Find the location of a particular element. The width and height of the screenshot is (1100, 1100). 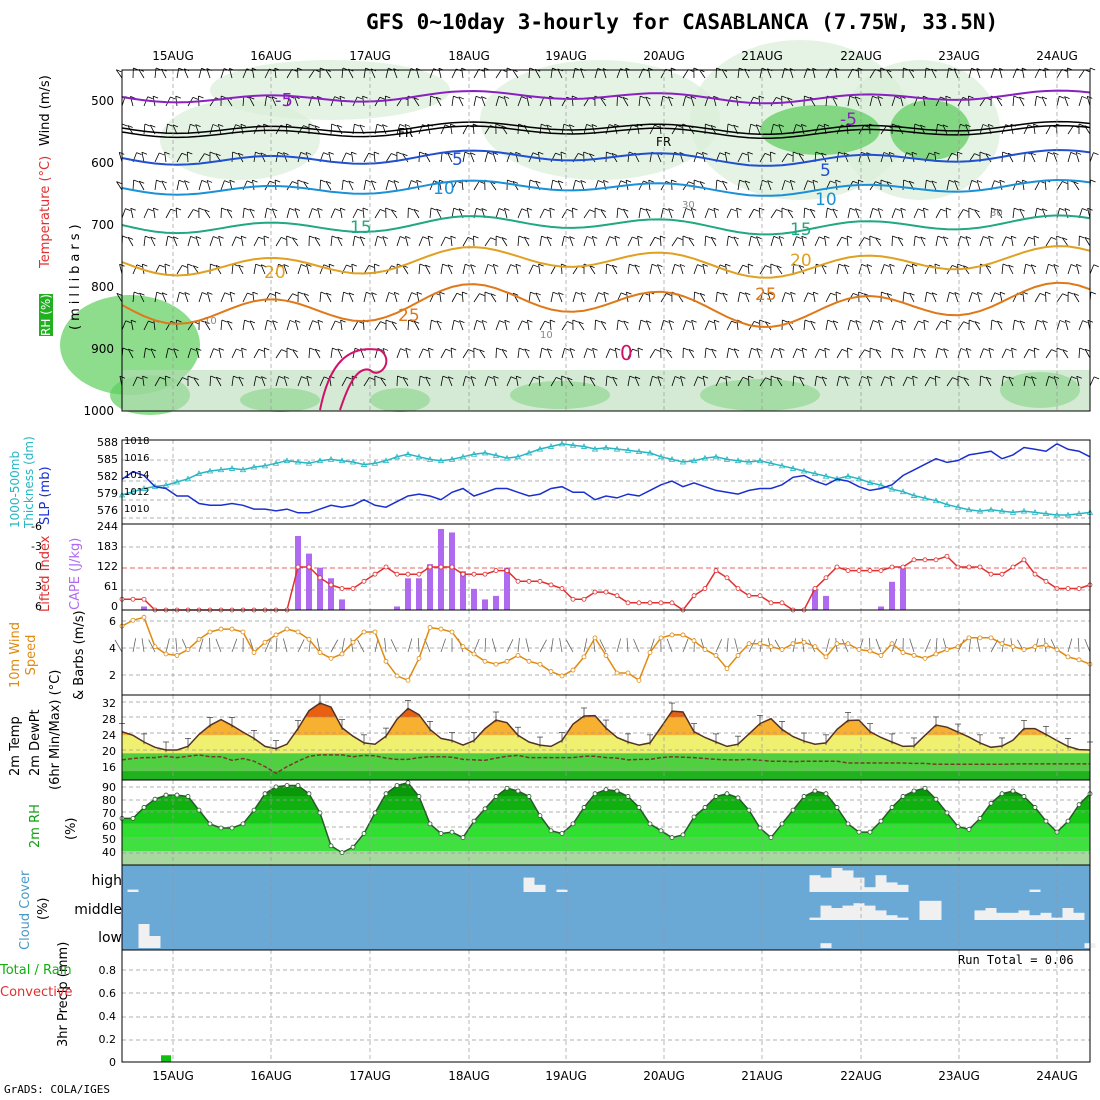

date-label-bottom: 22AUG is located at coordinates (861, 1076).